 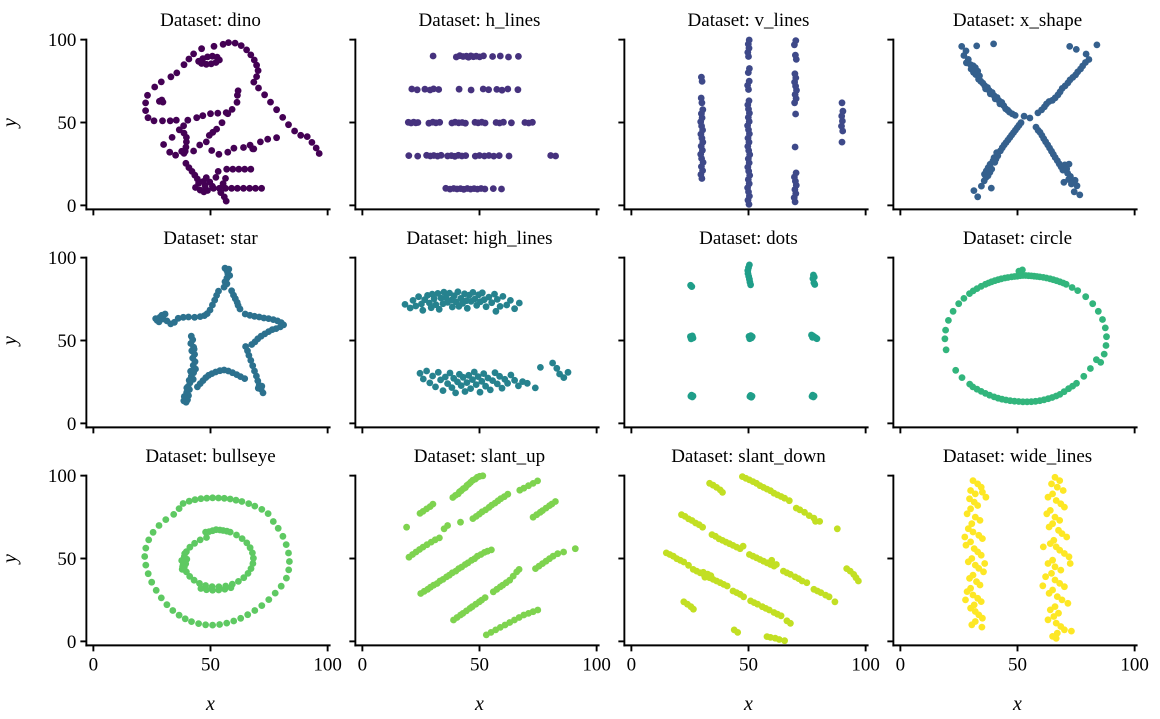 What do you see at coordinates (865, 664) in the screenshot?
I see `x-tick-label: 100` at bounding box center [865, 664].